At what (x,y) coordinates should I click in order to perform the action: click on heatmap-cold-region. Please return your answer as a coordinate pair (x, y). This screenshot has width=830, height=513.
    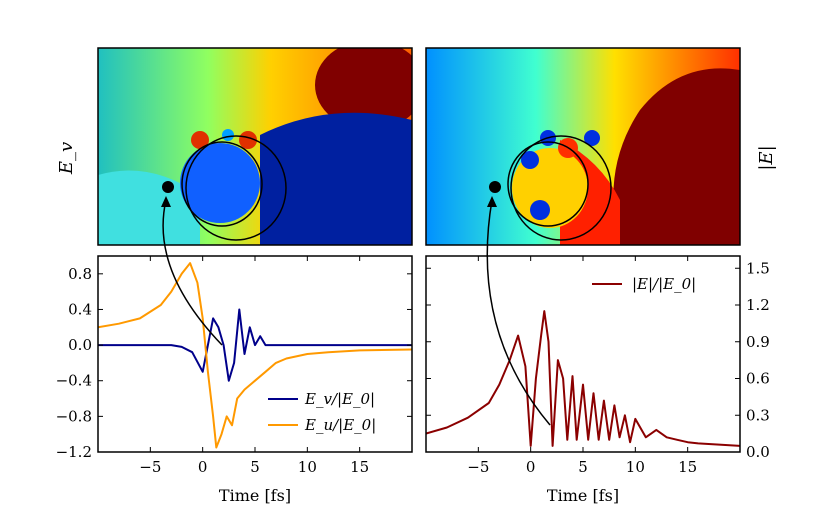
    Looking at the image, I should click on (336, 178).